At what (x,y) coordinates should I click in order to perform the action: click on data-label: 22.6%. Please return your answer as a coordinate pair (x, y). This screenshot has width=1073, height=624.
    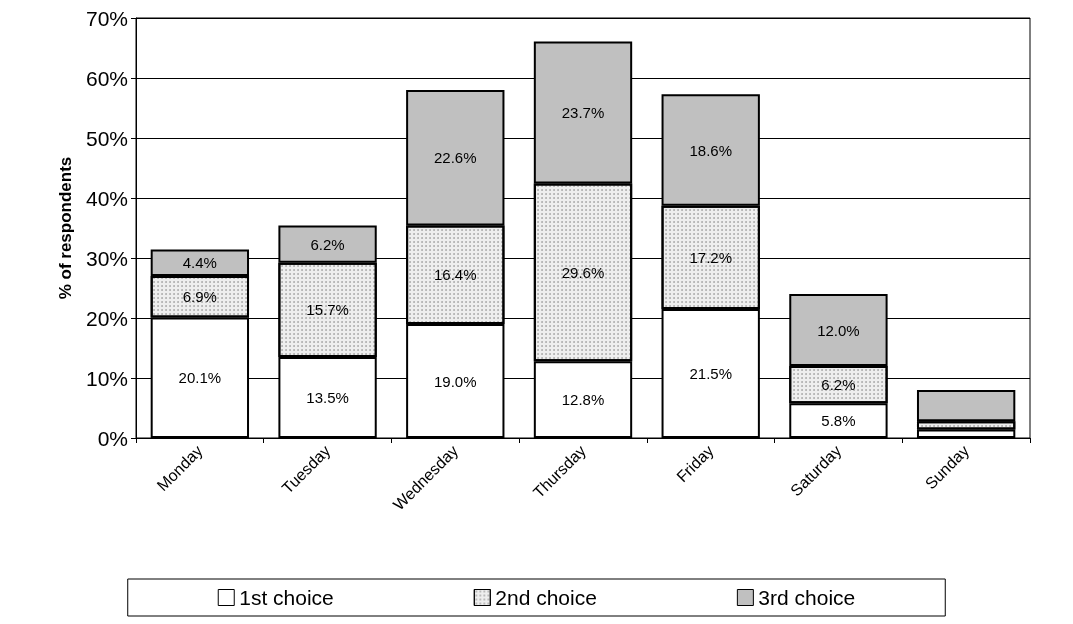
    Looking at the image, I should click on (455, 158).